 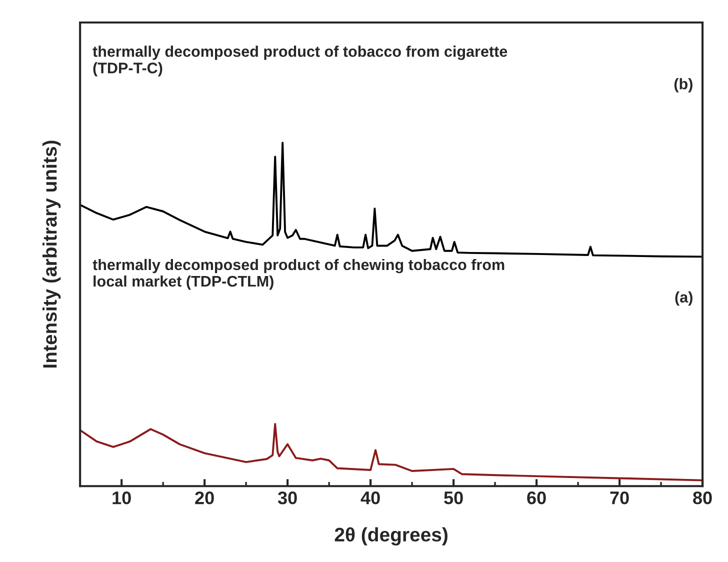 What do you see at coordinates (391, 536) in the screenshot?
I see `x-axis-title: 2θ (degrees)` at bounding box center [391, 536].